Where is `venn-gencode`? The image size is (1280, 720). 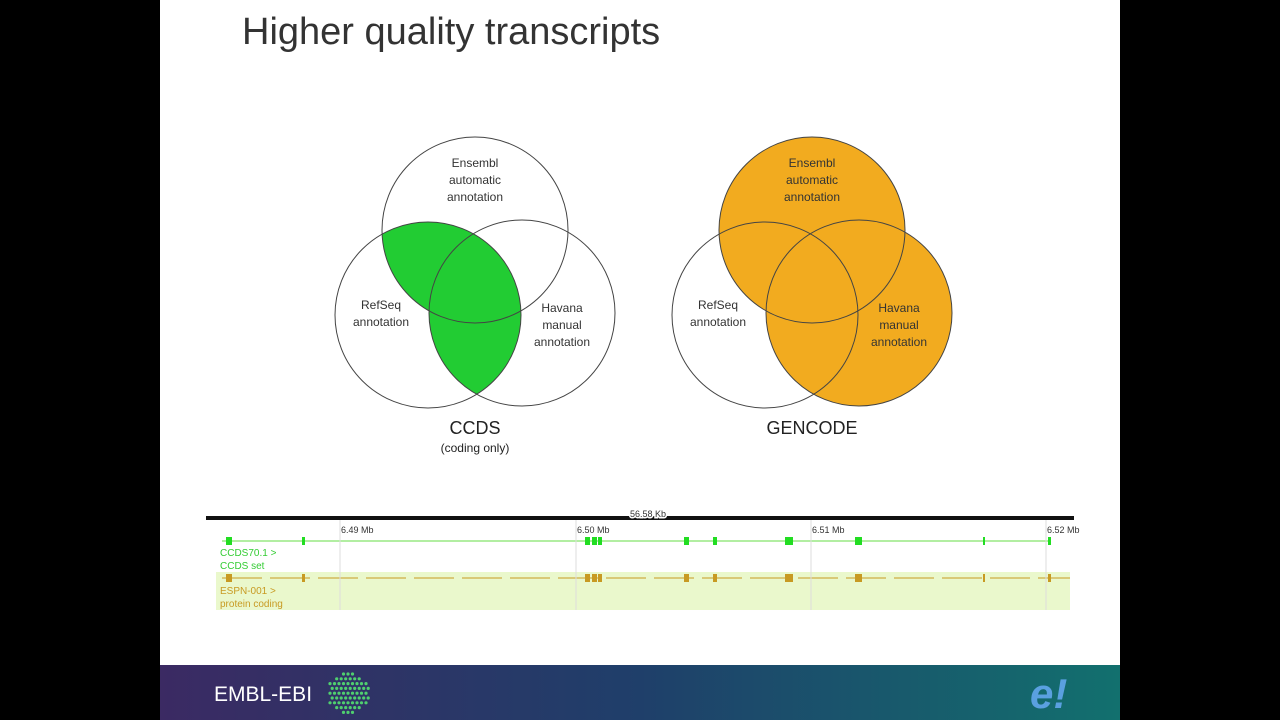 venn-gencode is located at coordinates (812, 272).